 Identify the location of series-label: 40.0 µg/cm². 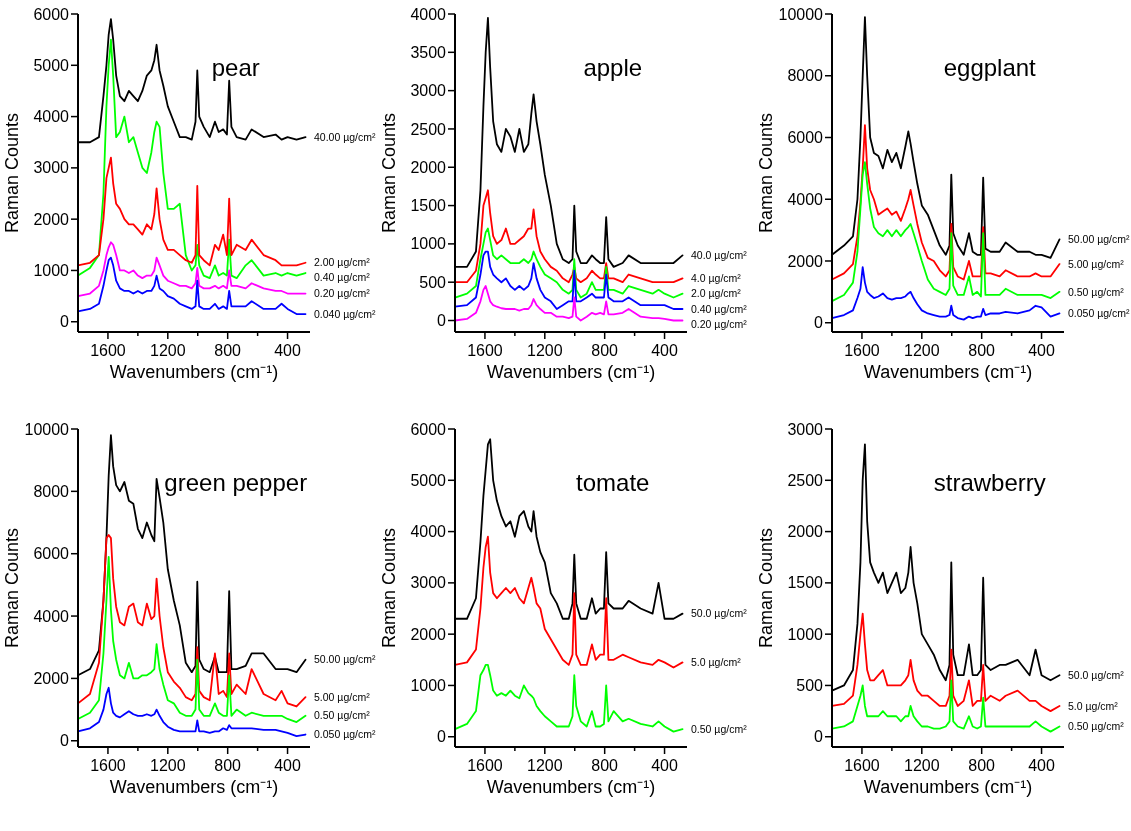
(719, 255).